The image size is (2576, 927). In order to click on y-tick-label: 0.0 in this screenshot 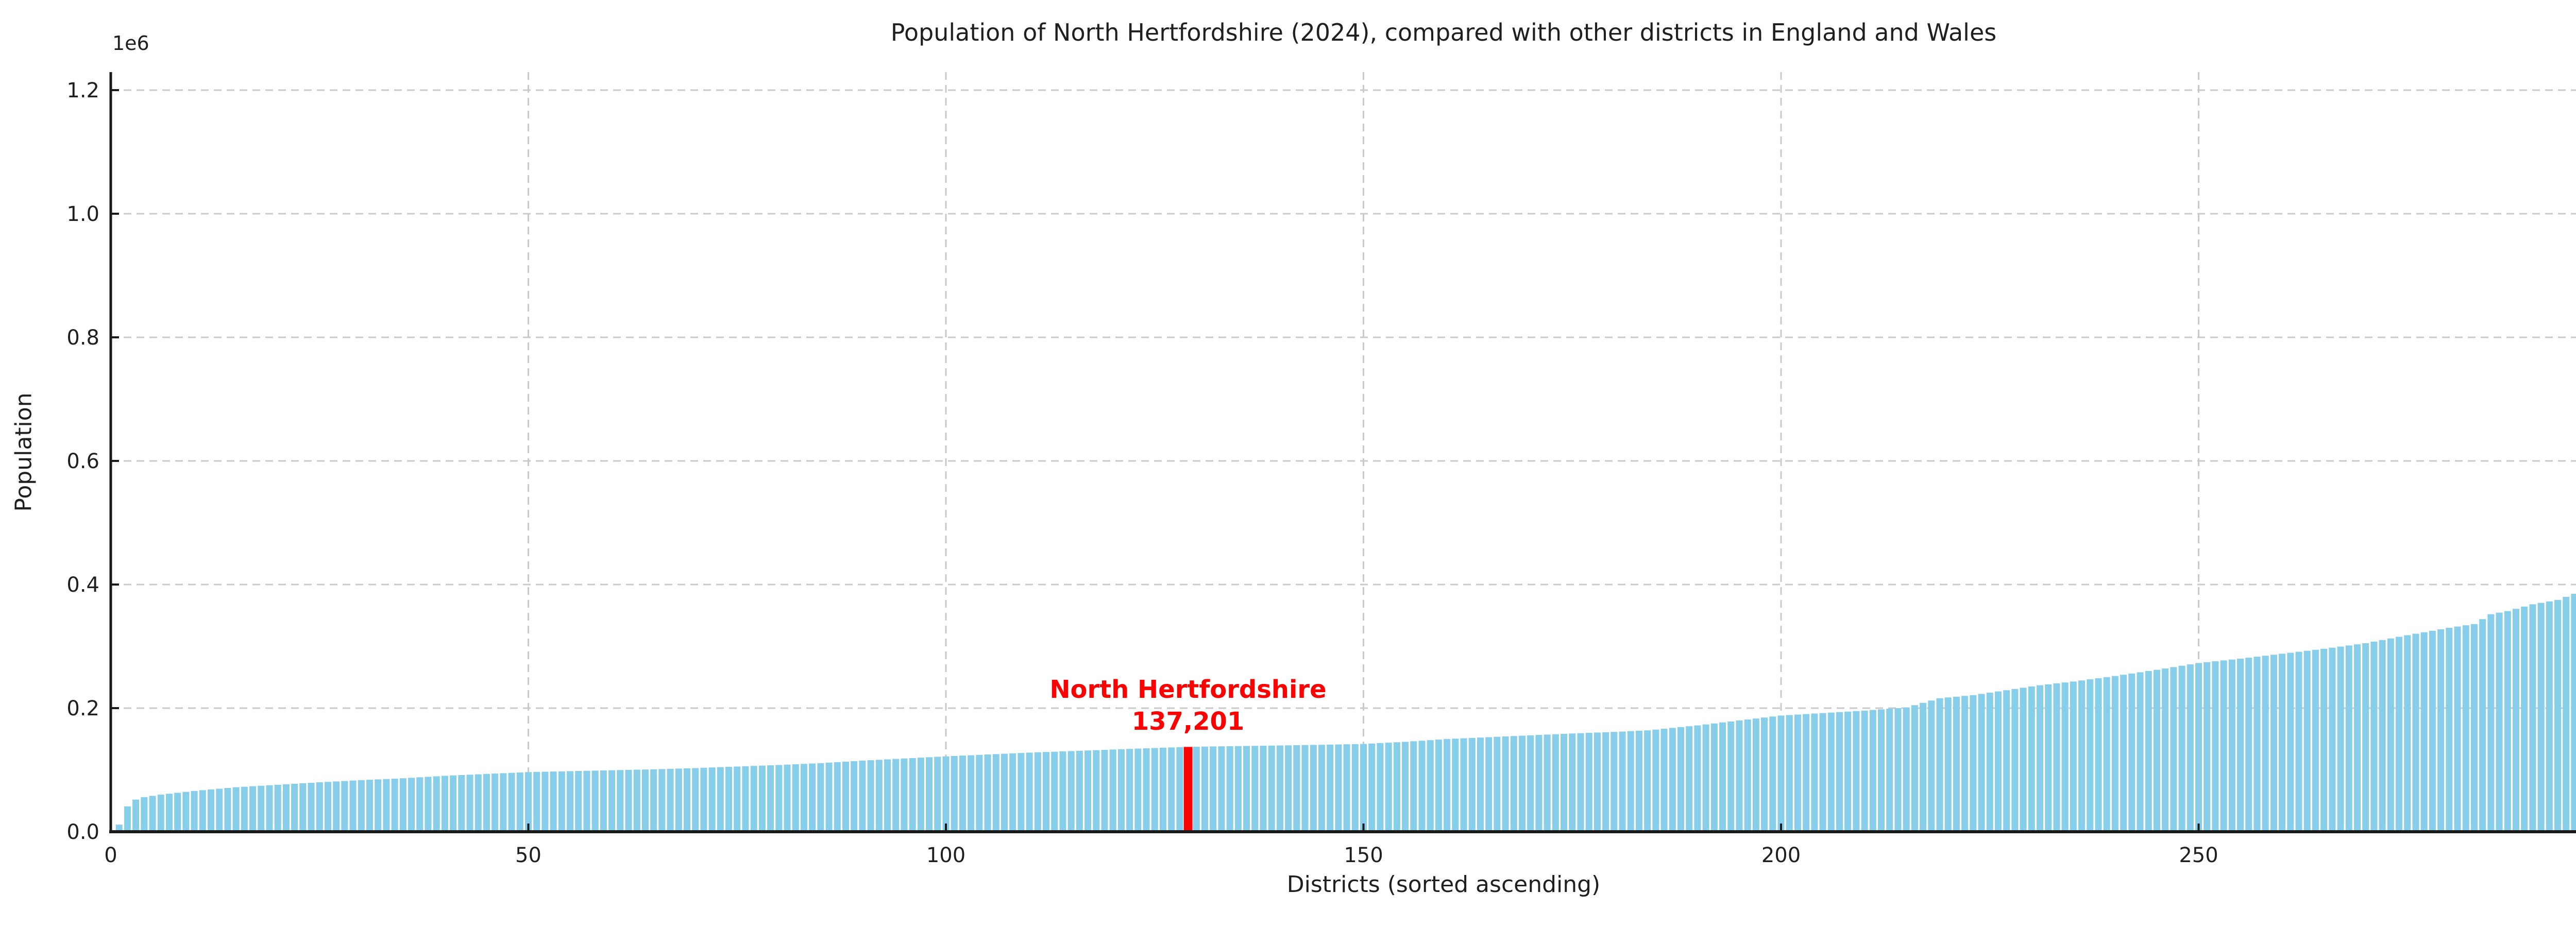, I will do `click(82, 832)`.